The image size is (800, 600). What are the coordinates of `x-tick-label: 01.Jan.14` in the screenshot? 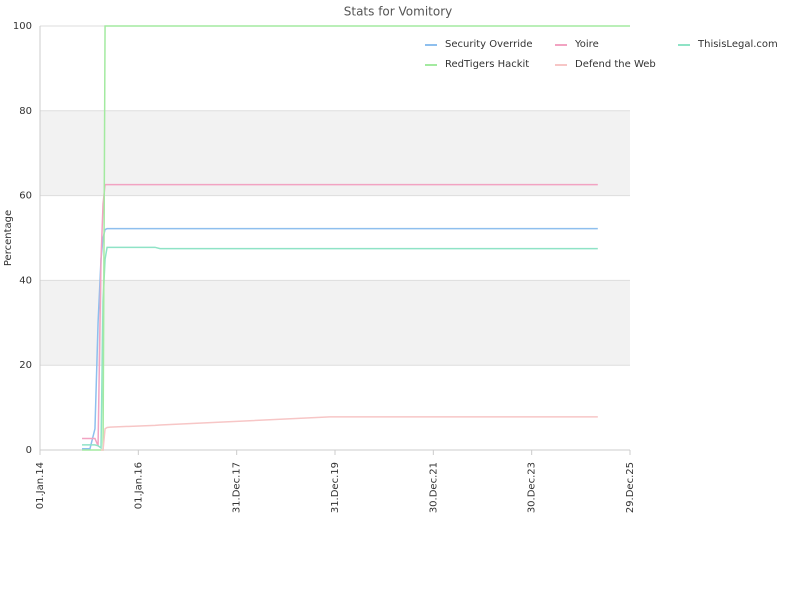 It's located at (40, 485).